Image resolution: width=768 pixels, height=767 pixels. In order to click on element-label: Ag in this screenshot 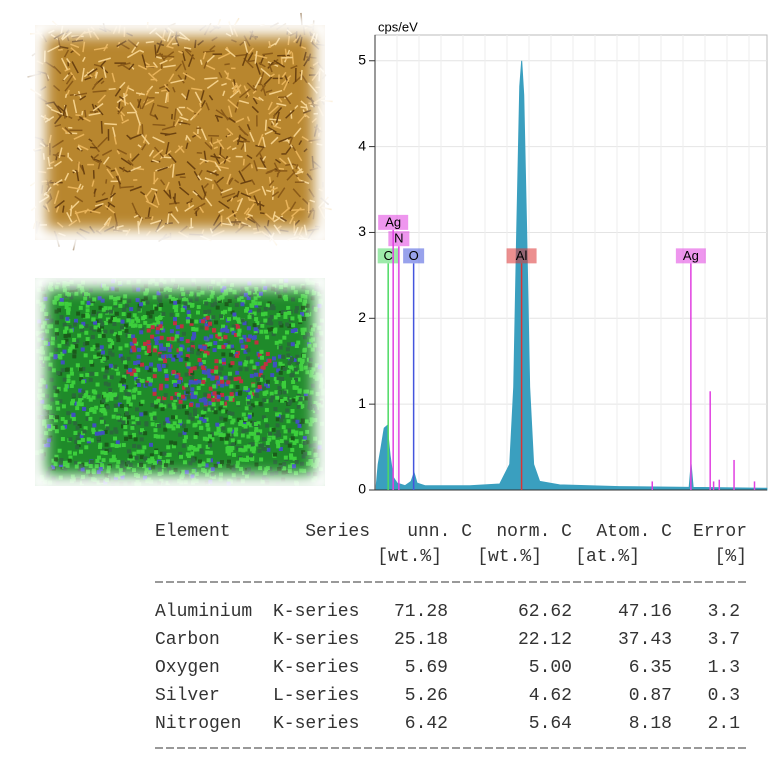, I will do `click(393, 221)`.